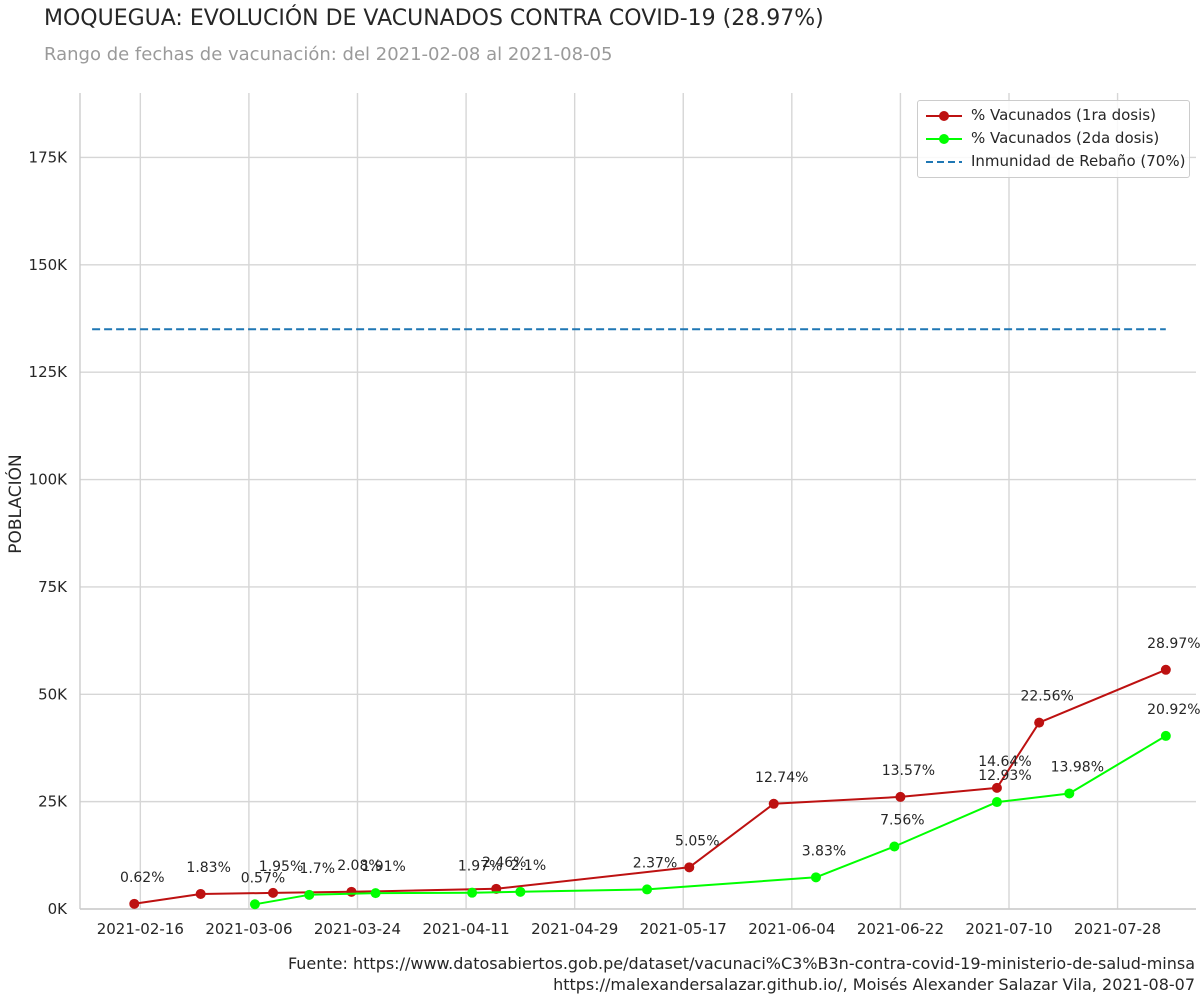 This screenshot has width=1203, height=1001. I want to click on x-tick-label: 2021-04-11, so click(465, 929).